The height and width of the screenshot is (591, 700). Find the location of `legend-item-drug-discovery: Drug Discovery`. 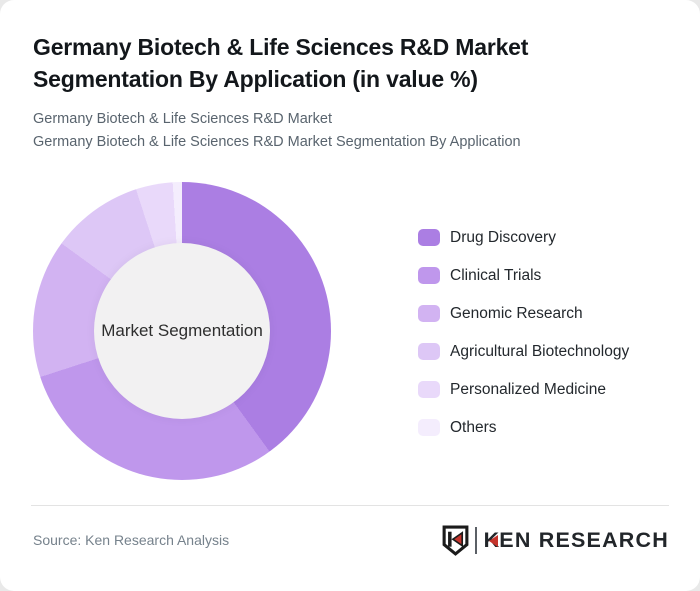

legend-item-drug-discovery: Drug Discovery is located at coordinates (523, 237).